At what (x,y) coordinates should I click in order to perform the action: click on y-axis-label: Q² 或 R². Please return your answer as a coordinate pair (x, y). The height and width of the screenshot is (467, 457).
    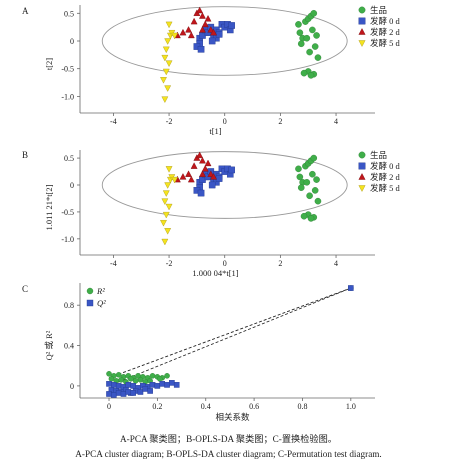
    Looking at the image, I should click on (49, 345).